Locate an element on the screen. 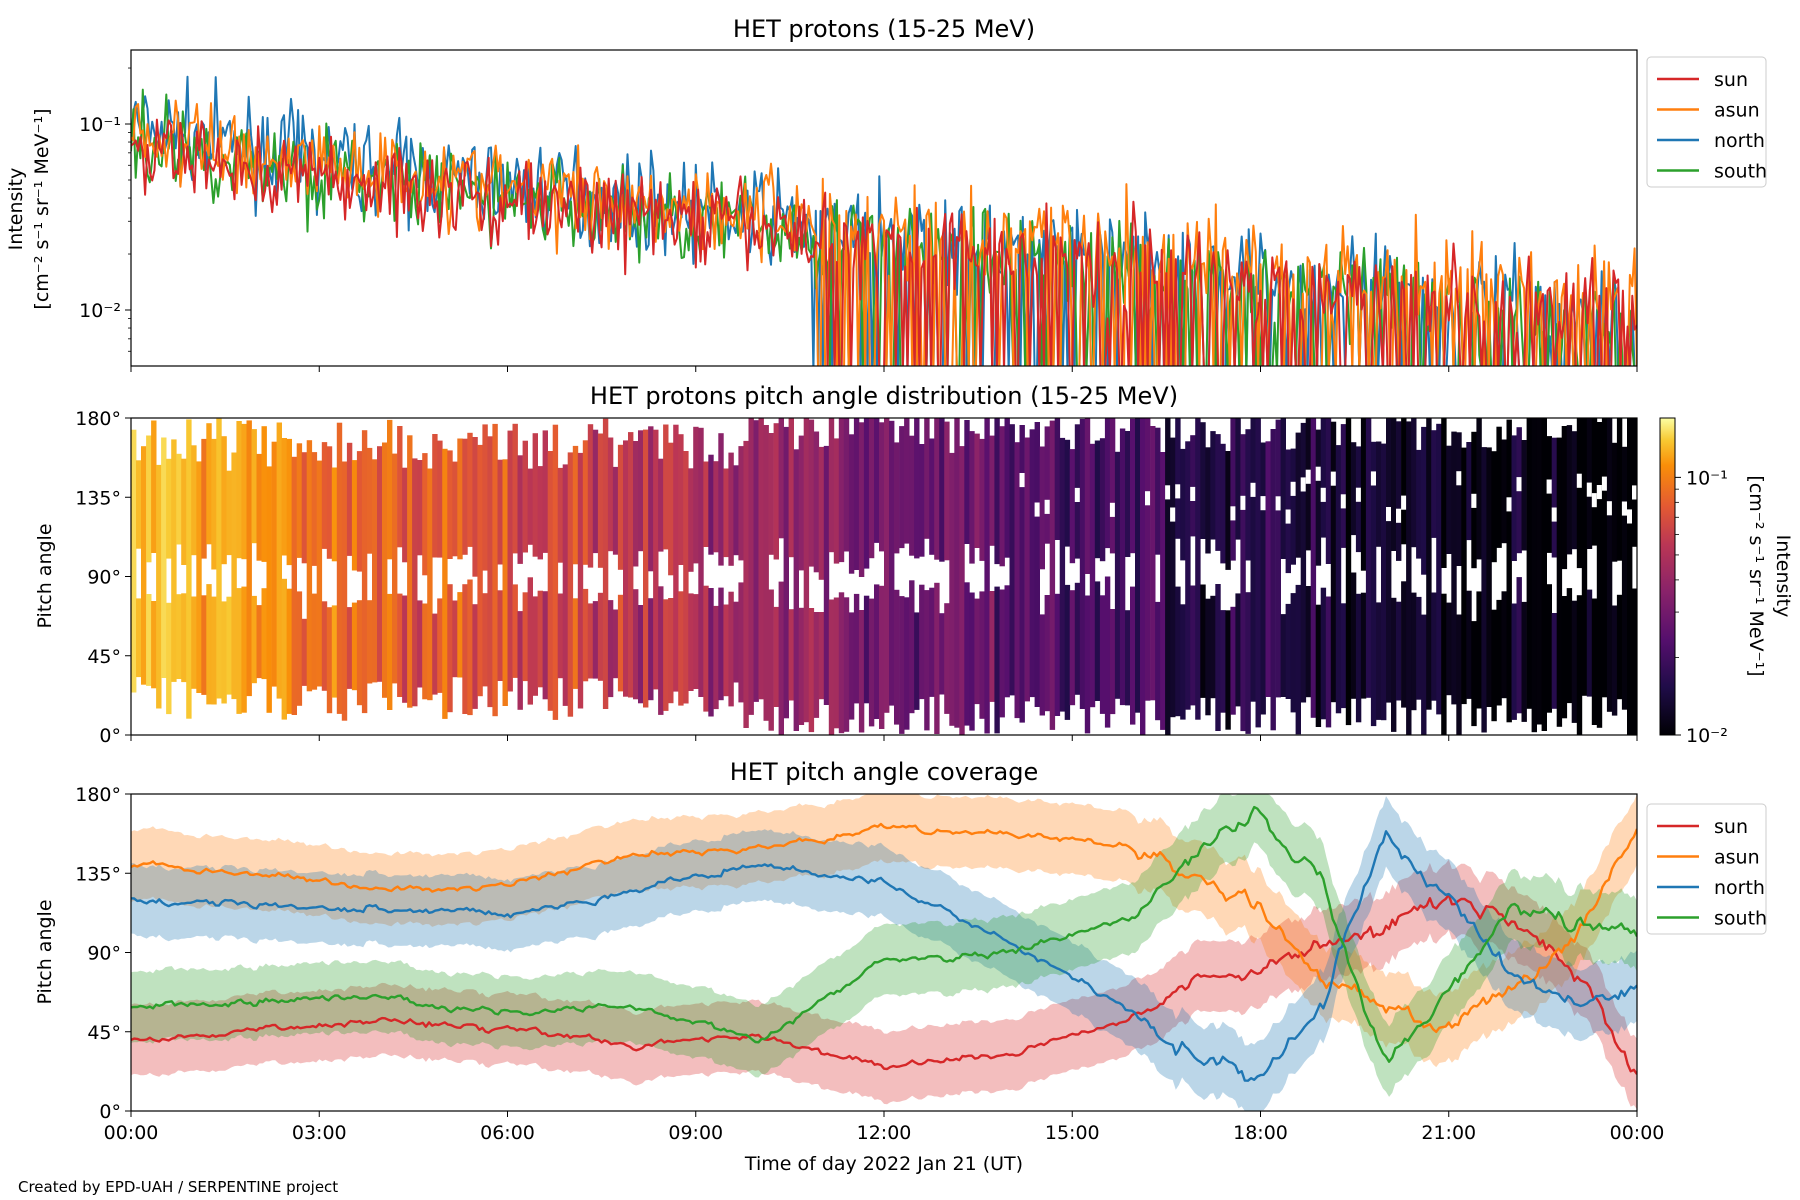 The width and height of the screenshot is (1800, 1200). legend-label-north: north is located at coordinates (1739, 141).